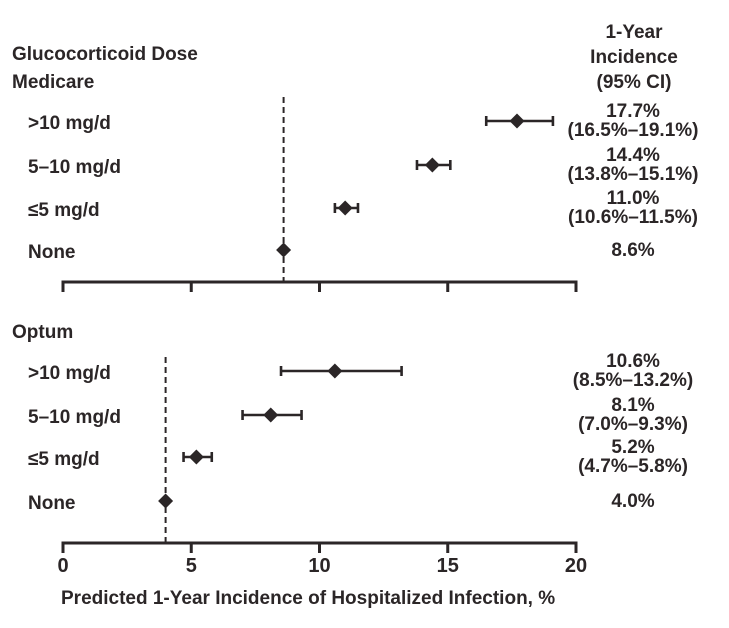 This screenshot has height=628, width=729. I want to click on incidence-value-medicare-5to10: 14.4% (13.8%–15.1%), so click(633, 165).